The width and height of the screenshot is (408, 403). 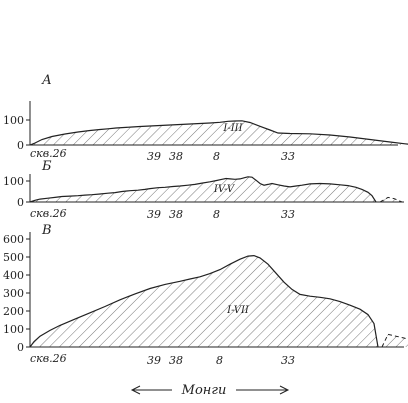 What do you see at coordinates (176, 156) in the screenshot?
I see `panel-a-well-38: 38` at bounding box center [176, 156].